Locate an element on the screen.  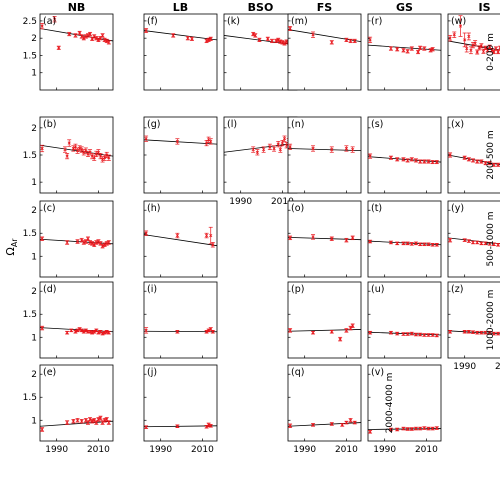
row-label-3: 1000-2000 m is located at coordinates (491, 320).